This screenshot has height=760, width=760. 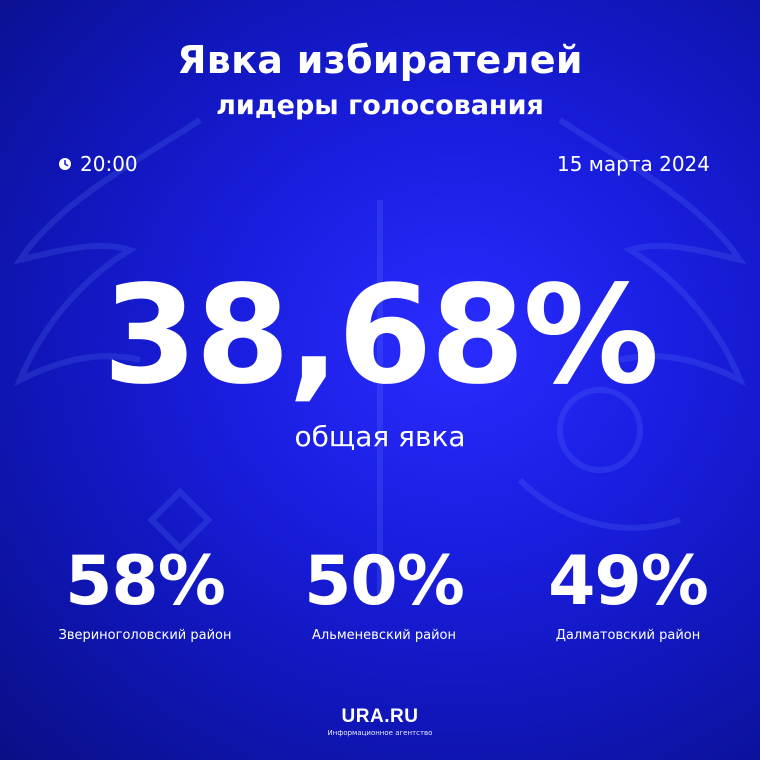 What do you see at coordinates (65, 164) in the screenshot?
I see `clock-icon` at bounding box center [65, 164].